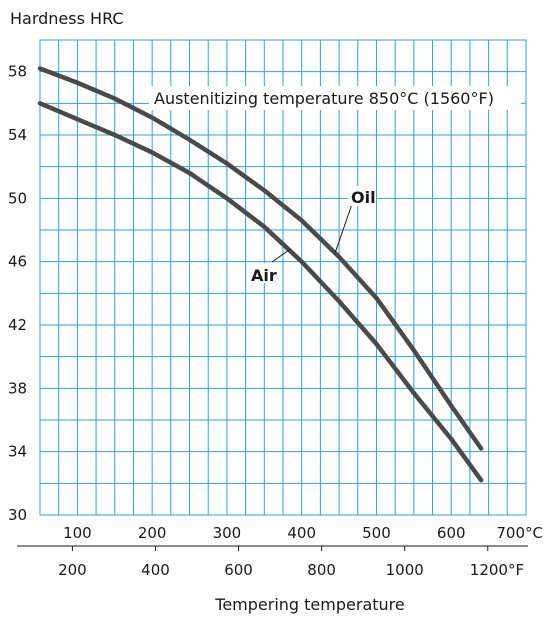 The height and width of the screenshot is (617, 544). I want to click on y-tick-label: 46, so click(17, 262).